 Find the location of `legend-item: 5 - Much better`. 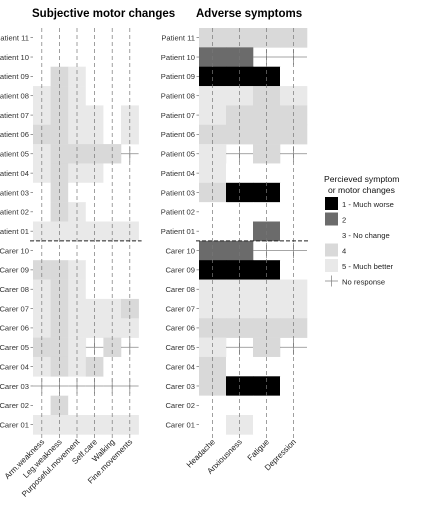

legend-item: 5 - Much better is located at coordinates (359, 265).